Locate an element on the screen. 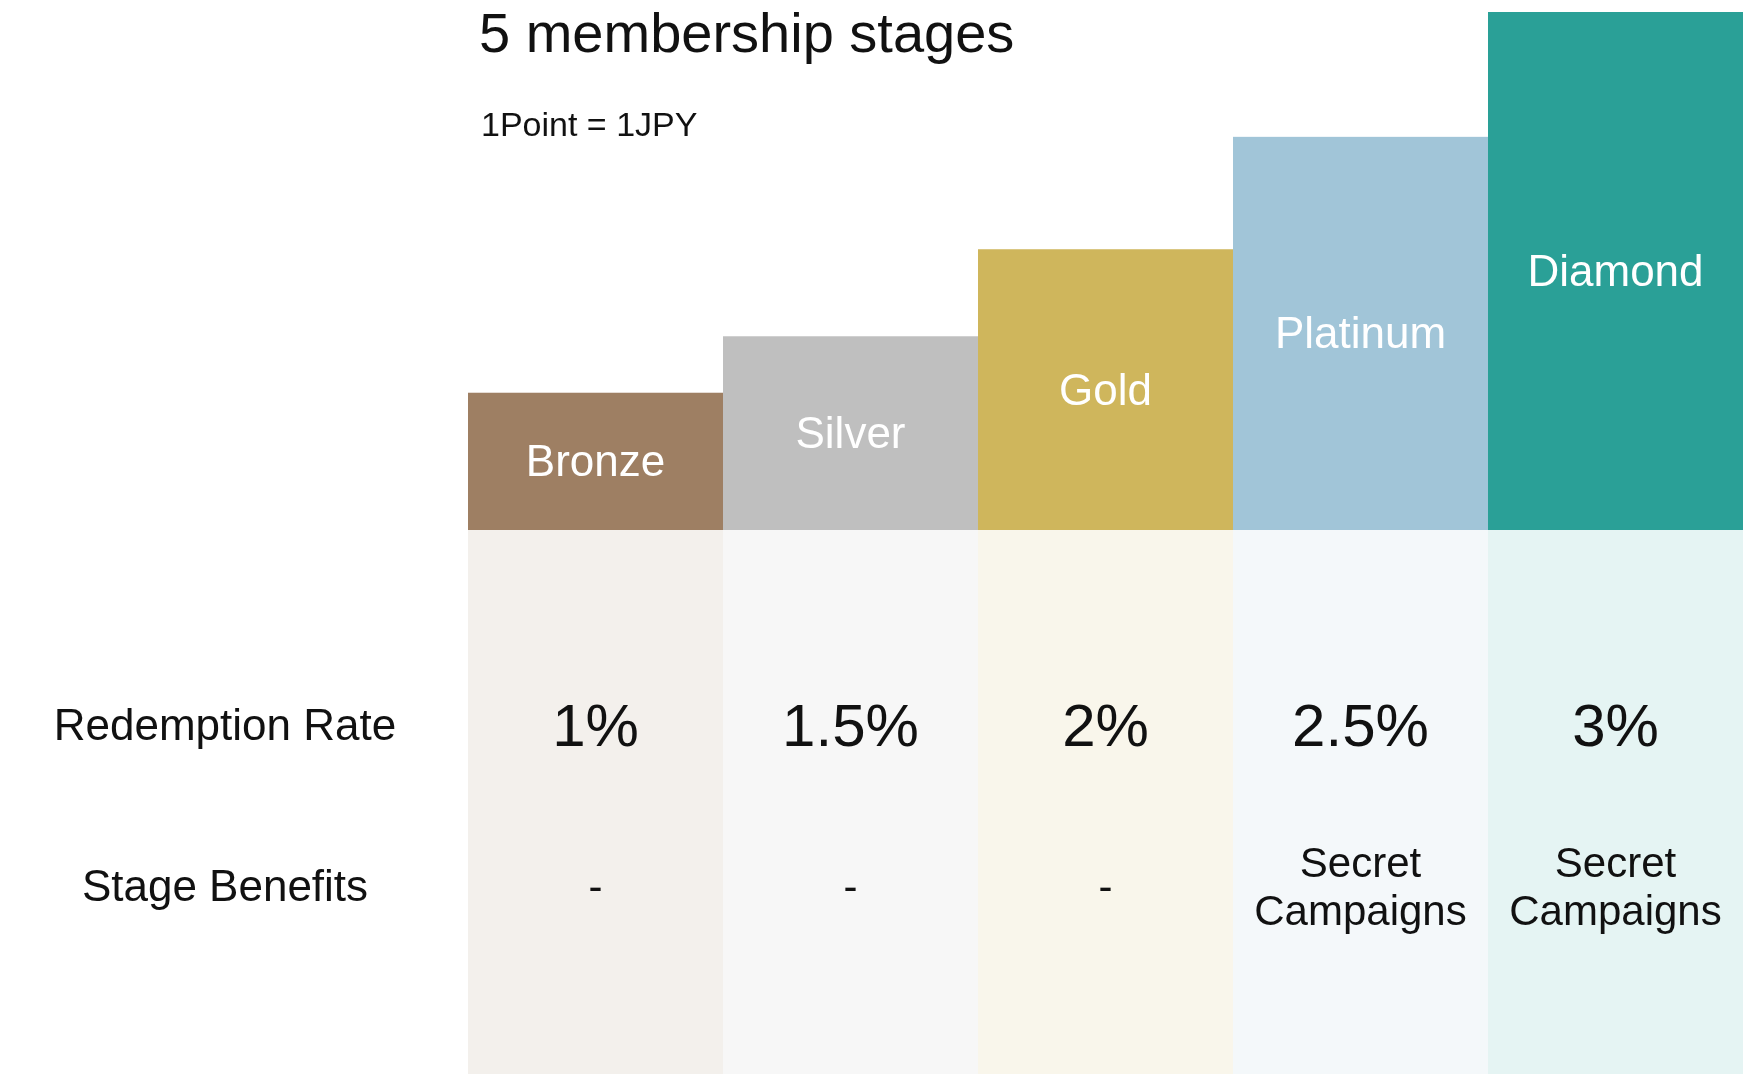  x-tick-label: Platinum is located at coordinates (1360, 333).